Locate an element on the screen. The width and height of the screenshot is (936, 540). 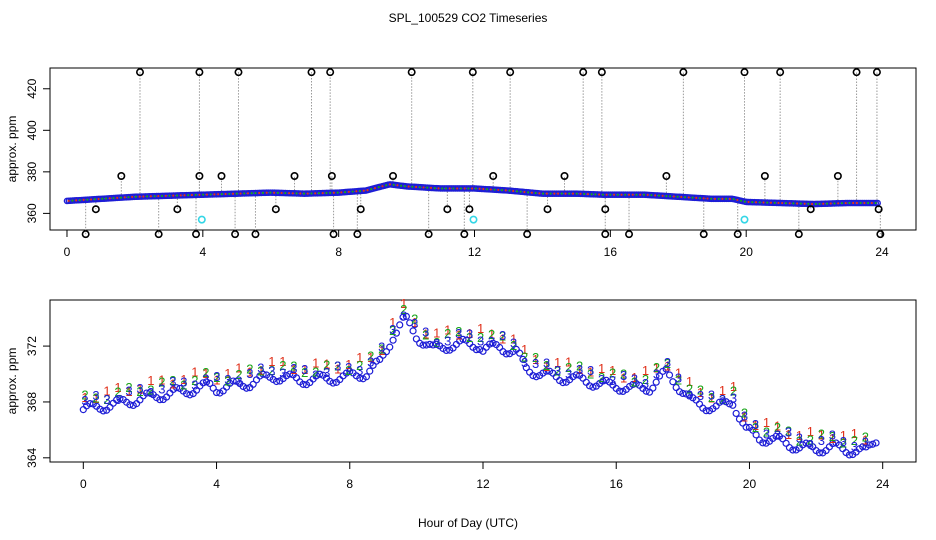
cyan-point is located at coordinates (201, 219).